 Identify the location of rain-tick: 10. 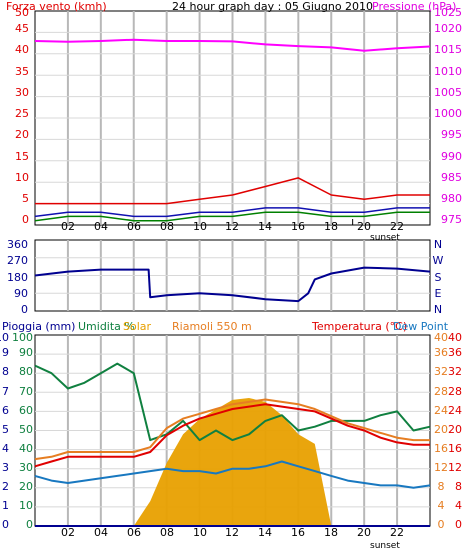
(4, 337).